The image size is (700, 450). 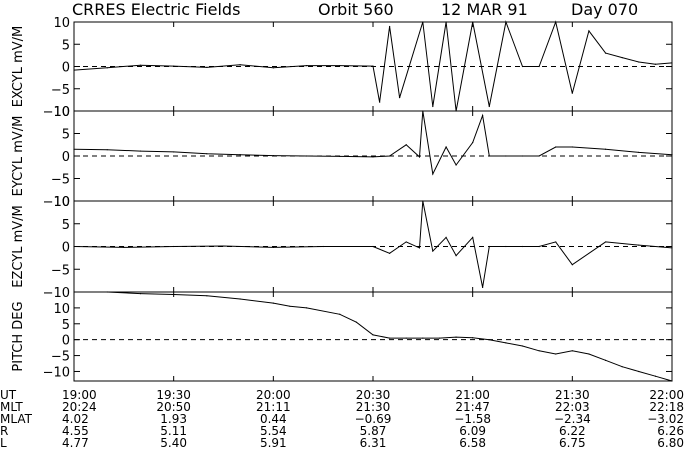 I want to click on chart-title: CRRES Electric Fields, so click(x=156, y=9).